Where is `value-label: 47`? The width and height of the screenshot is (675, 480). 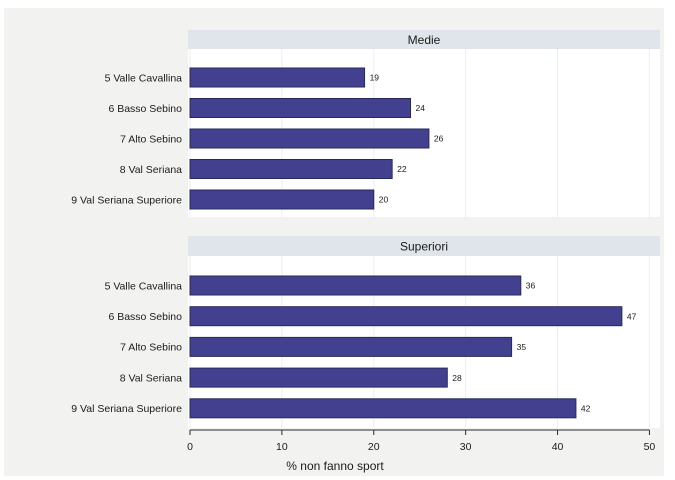
value-label: 47 is located at coordinates (632, 316).